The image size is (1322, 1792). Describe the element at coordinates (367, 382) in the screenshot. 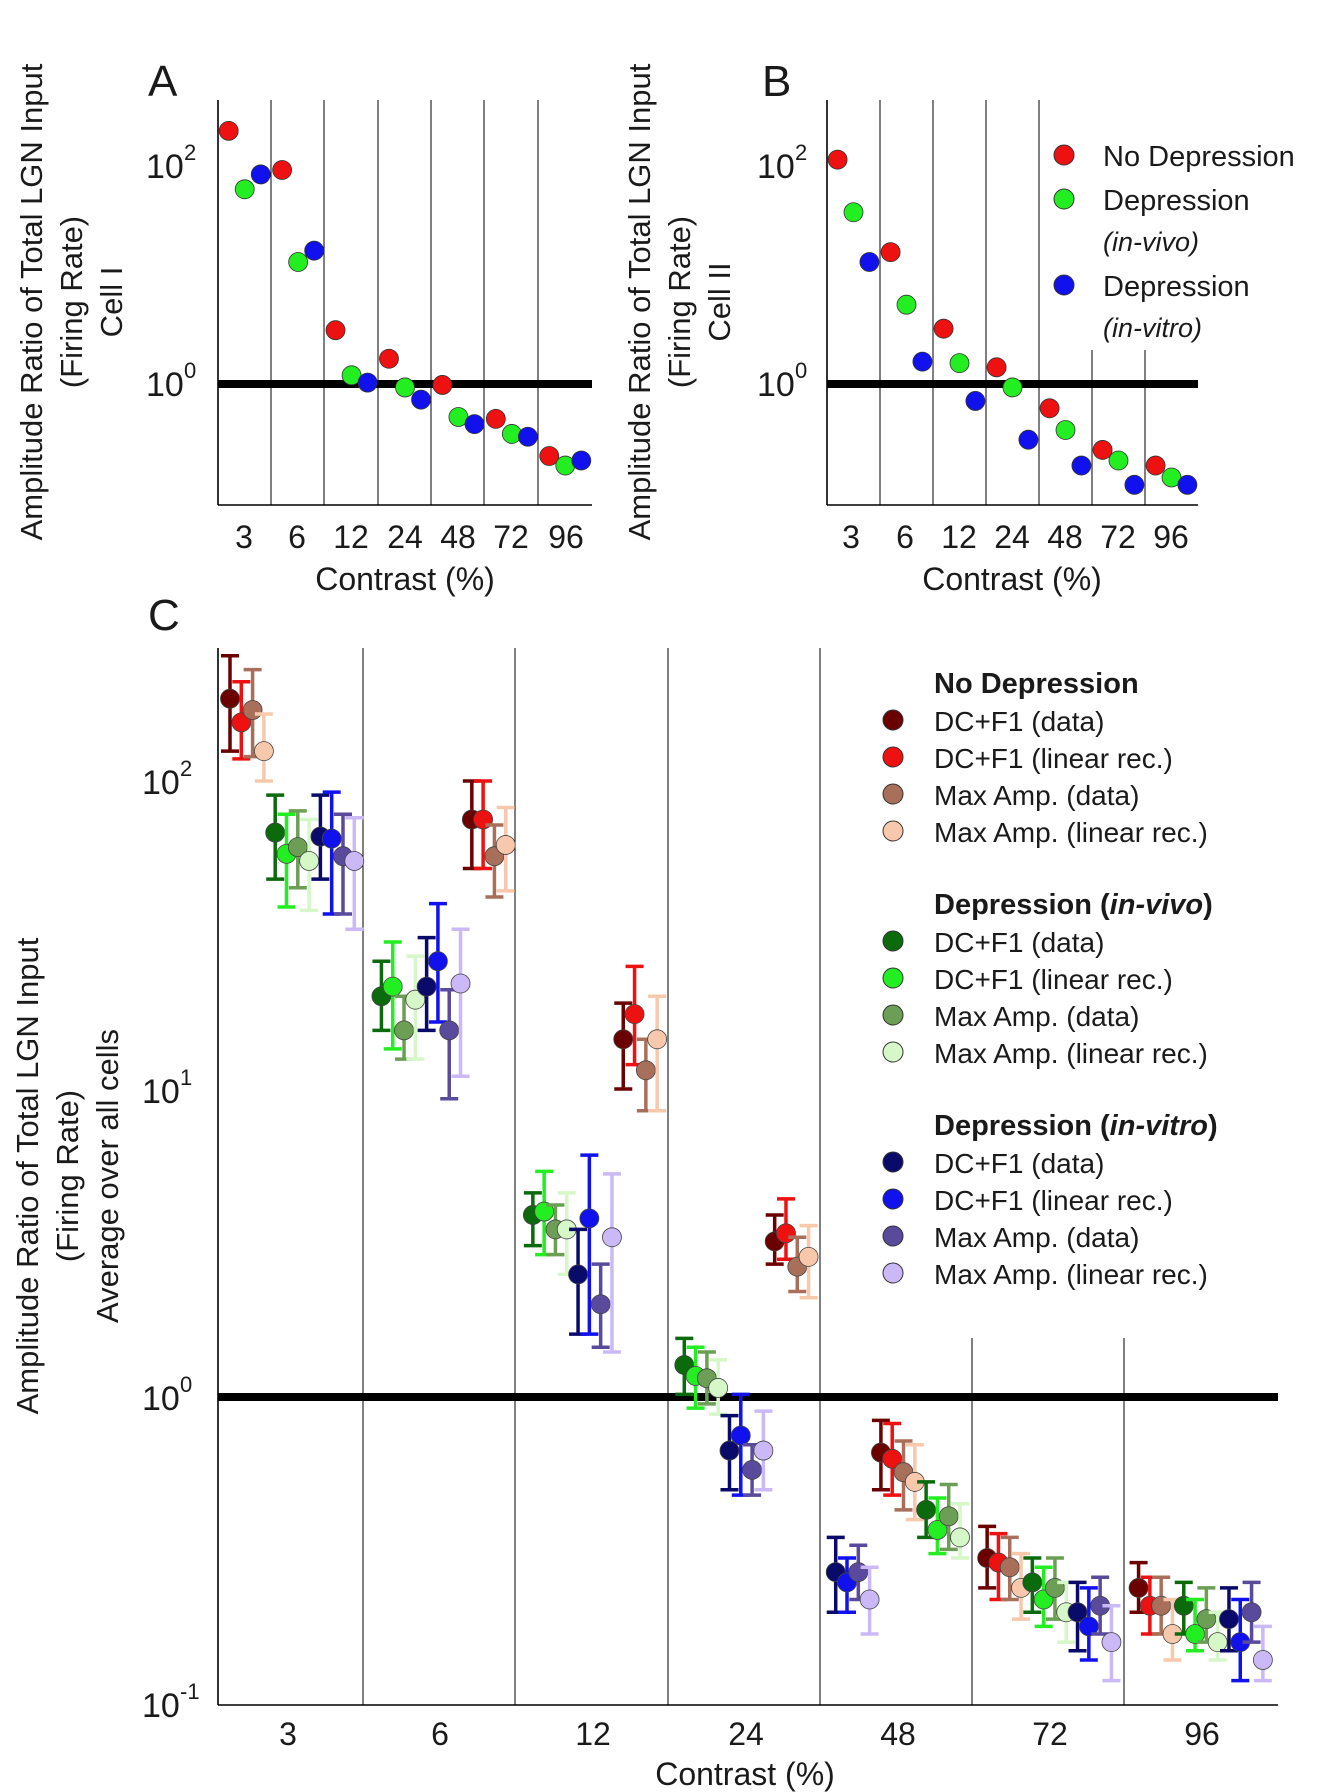

I see `panel-a-point-s2-g2` at that location.